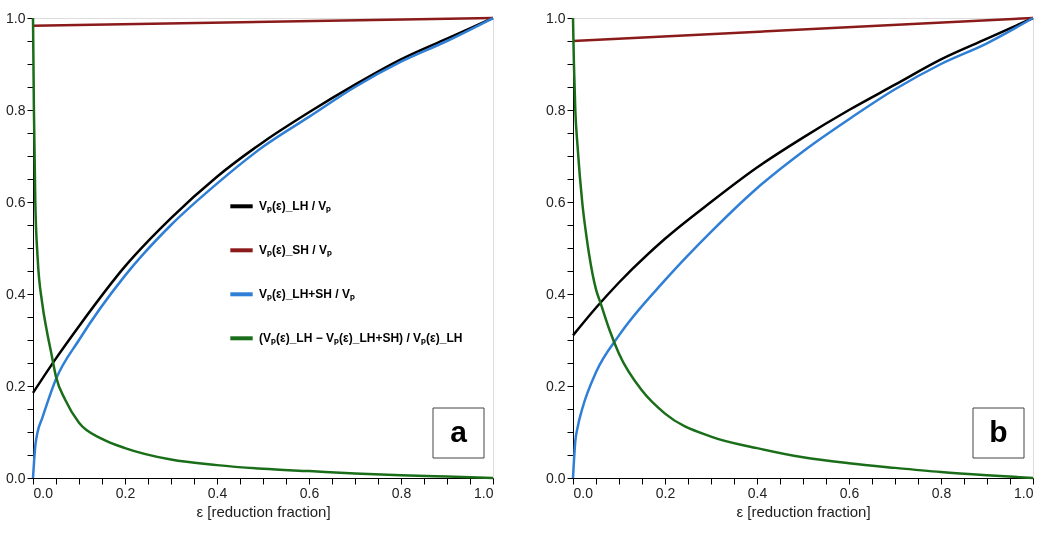  What do you see at coordinates (459, 431) in the screenshot?
I see `annotation: a` at bounding box center [459, 431].